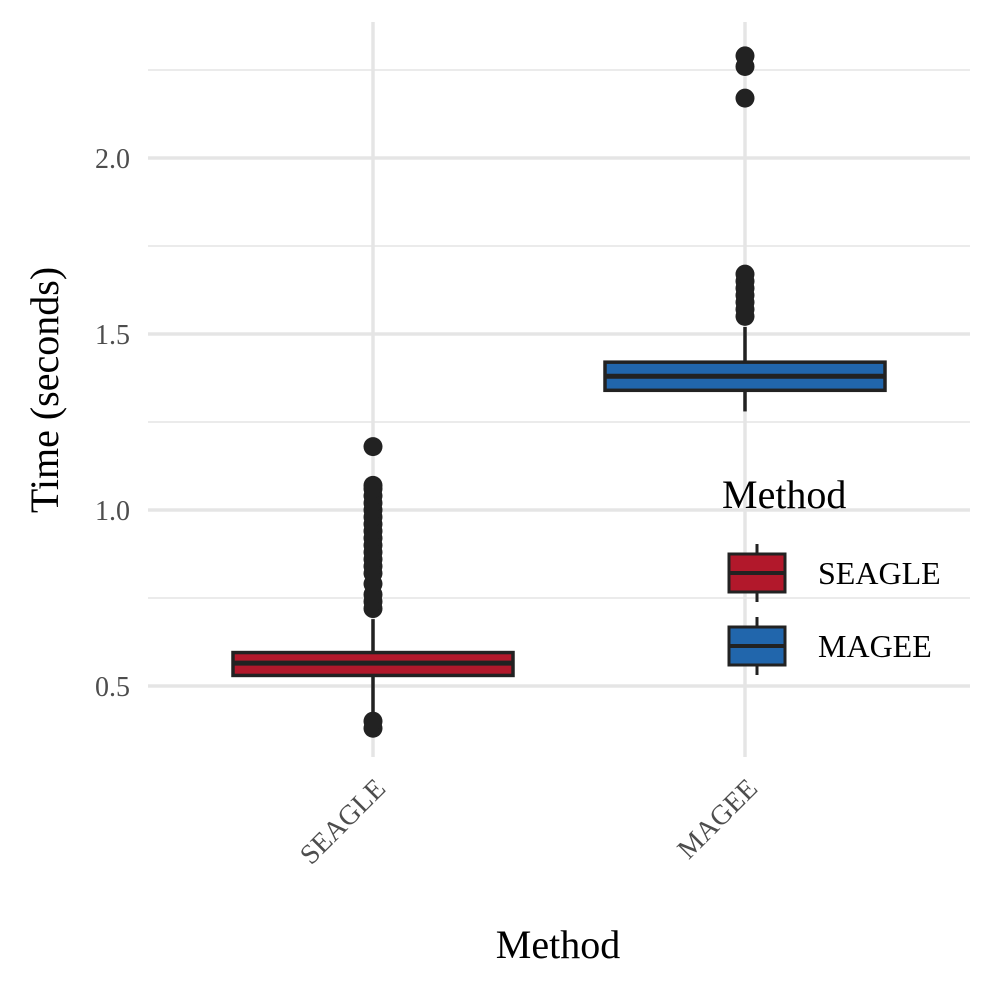  I want to click on legend-label: MAGEE, so click(875, 646).